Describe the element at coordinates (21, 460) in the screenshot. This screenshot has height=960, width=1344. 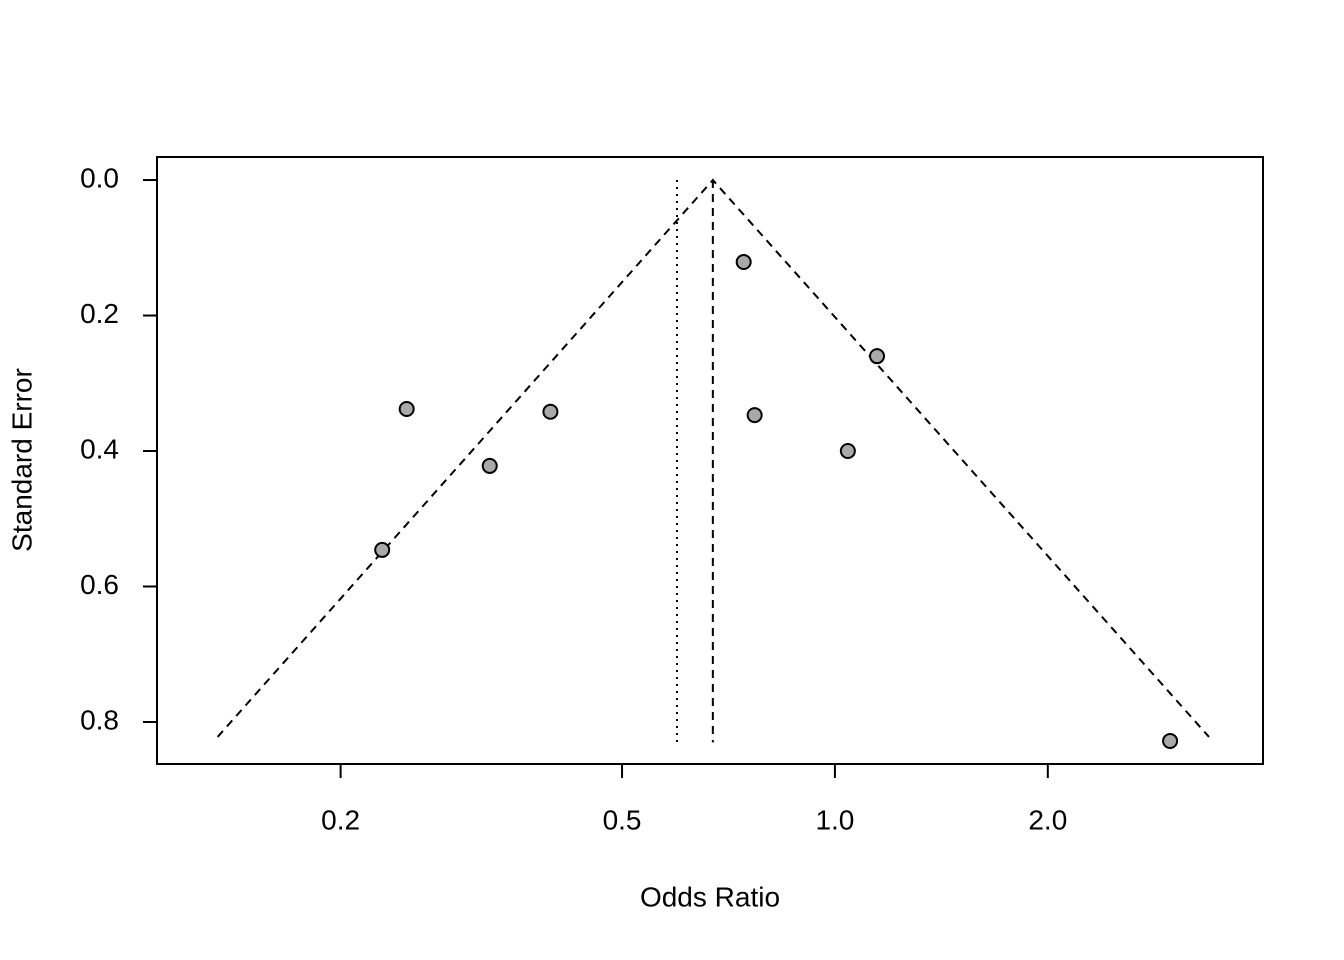
I see `y-axis-title: Standard Error` at that location.